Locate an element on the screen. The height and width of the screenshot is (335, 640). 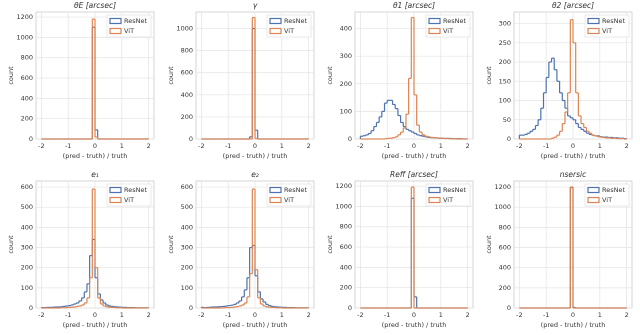
panel-title: e₁ is located at coordinates (95, 174).